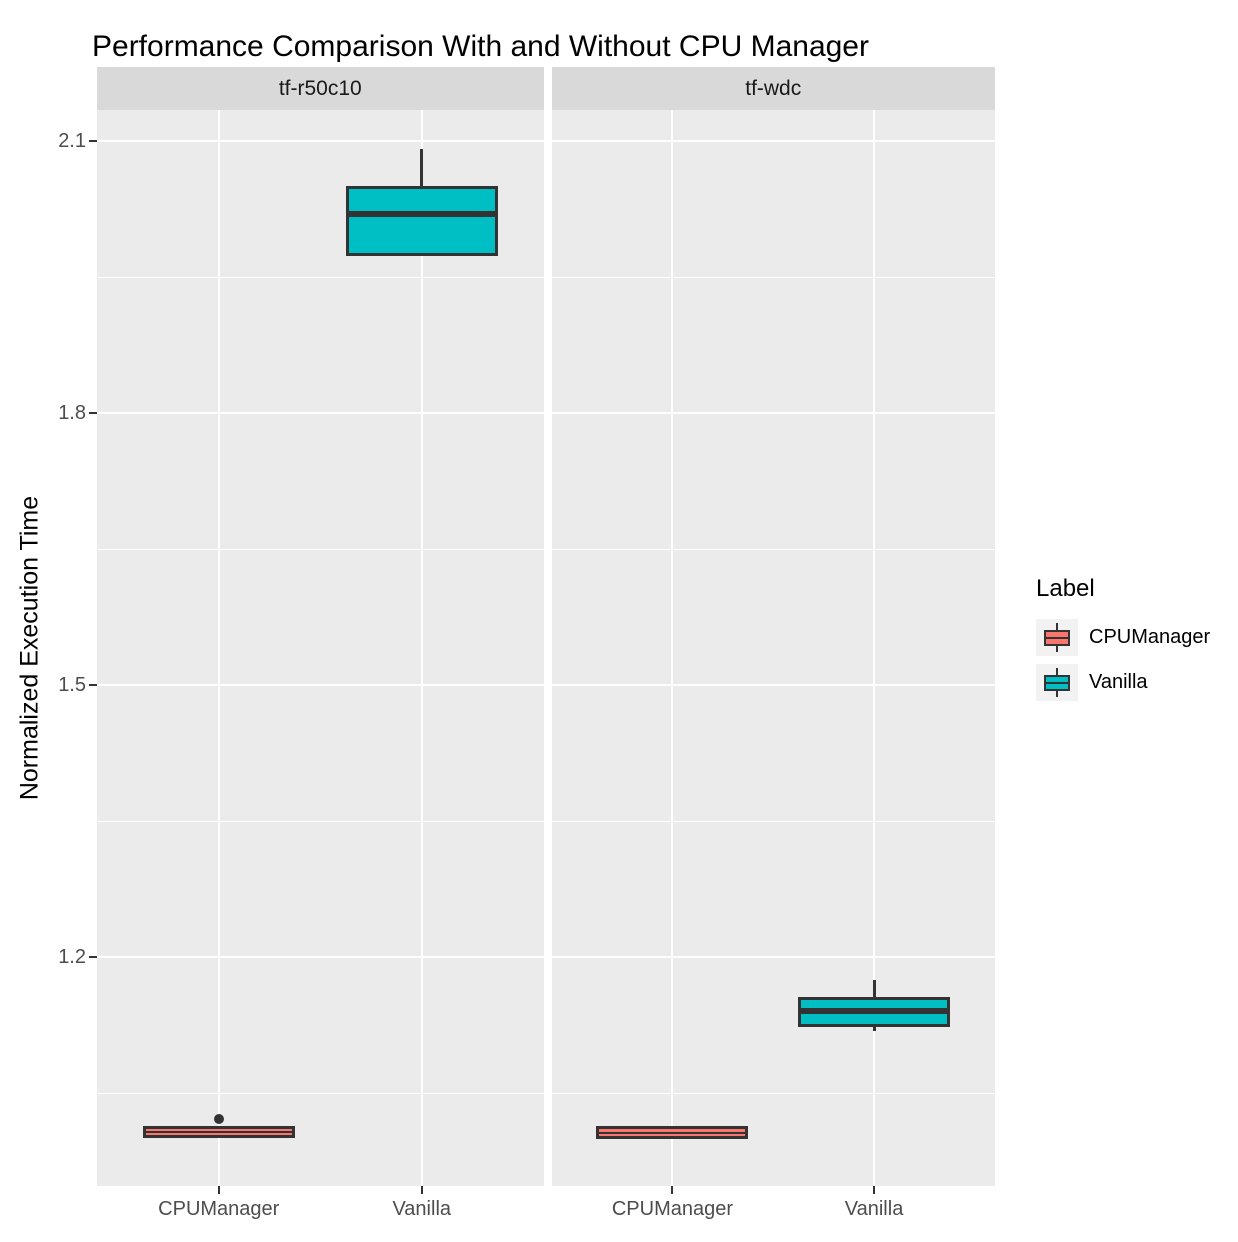  I want to click on legend-entry: Vanilla, so click(1123, 682).